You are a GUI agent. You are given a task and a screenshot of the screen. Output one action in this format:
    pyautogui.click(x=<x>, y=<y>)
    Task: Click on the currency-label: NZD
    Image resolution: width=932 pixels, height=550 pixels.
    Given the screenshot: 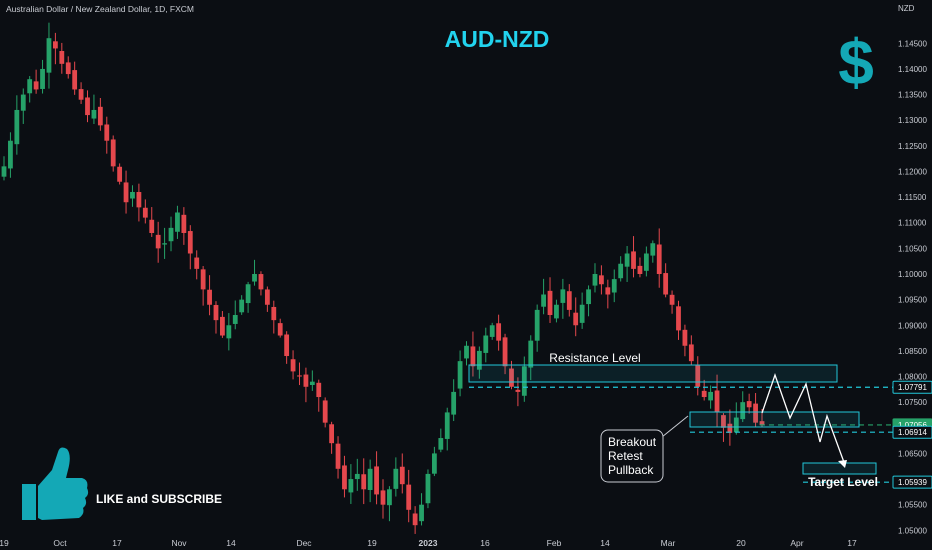 What is the action you would take?
    pyautogui.click(x=906, y=8)
    